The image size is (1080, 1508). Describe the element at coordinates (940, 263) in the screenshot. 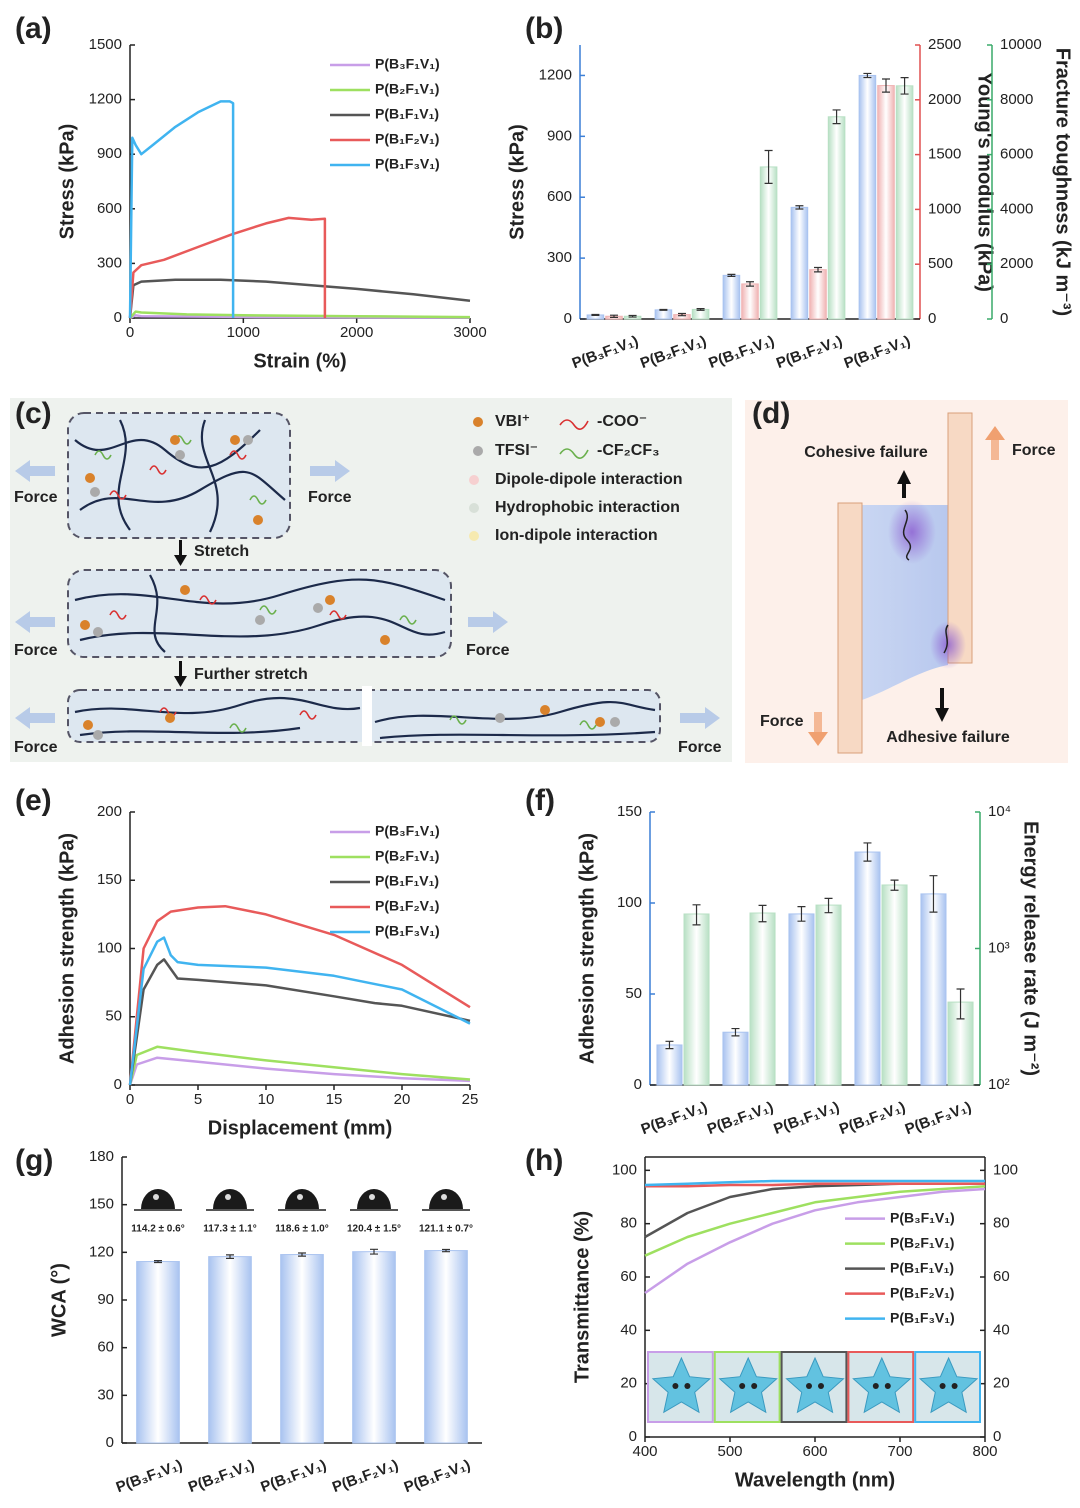

I see `y2-tick-label: 500` at that location.